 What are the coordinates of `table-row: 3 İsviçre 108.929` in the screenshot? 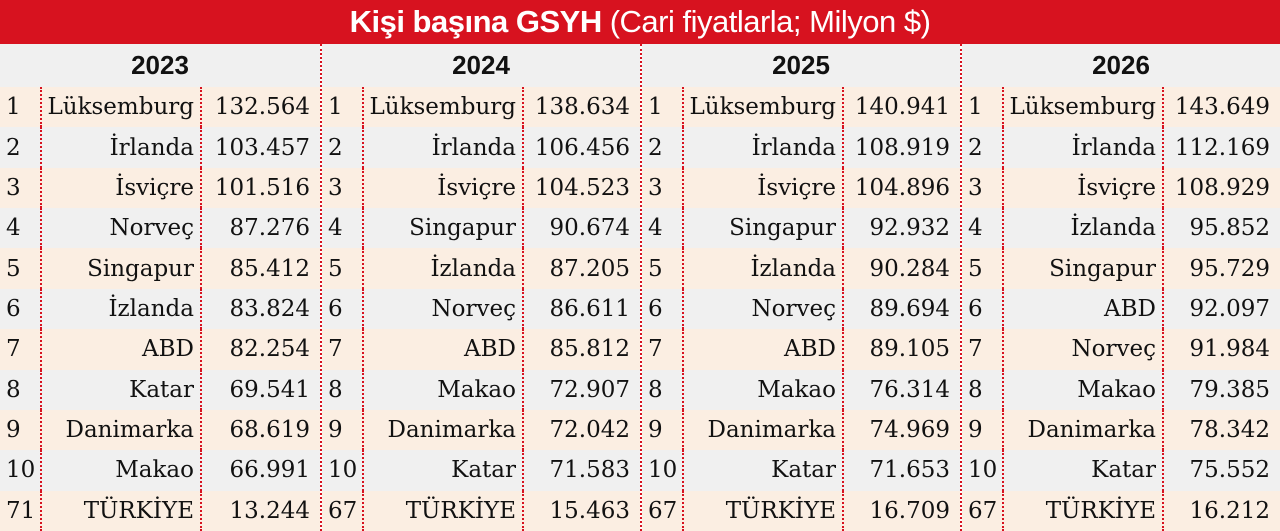 It's located at (1121, 188).